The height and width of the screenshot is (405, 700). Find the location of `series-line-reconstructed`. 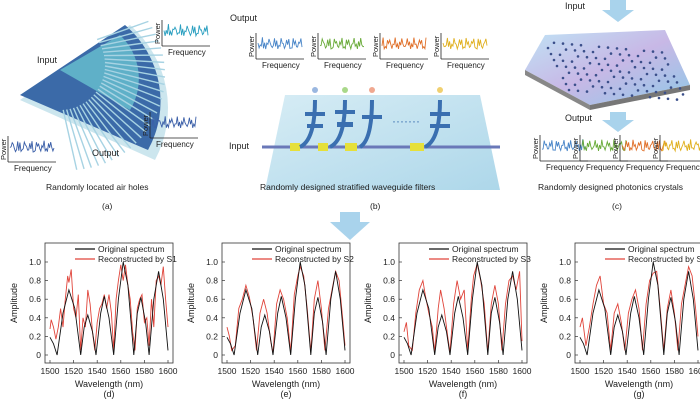

series-line-reconstructed is located at coordinates (463, 308).